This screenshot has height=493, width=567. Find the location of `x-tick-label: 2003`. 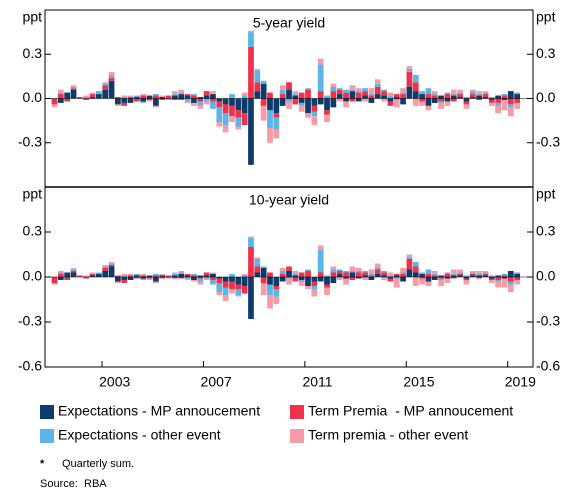

x-tick-label: 2003 is located at coordinates (114, 382).